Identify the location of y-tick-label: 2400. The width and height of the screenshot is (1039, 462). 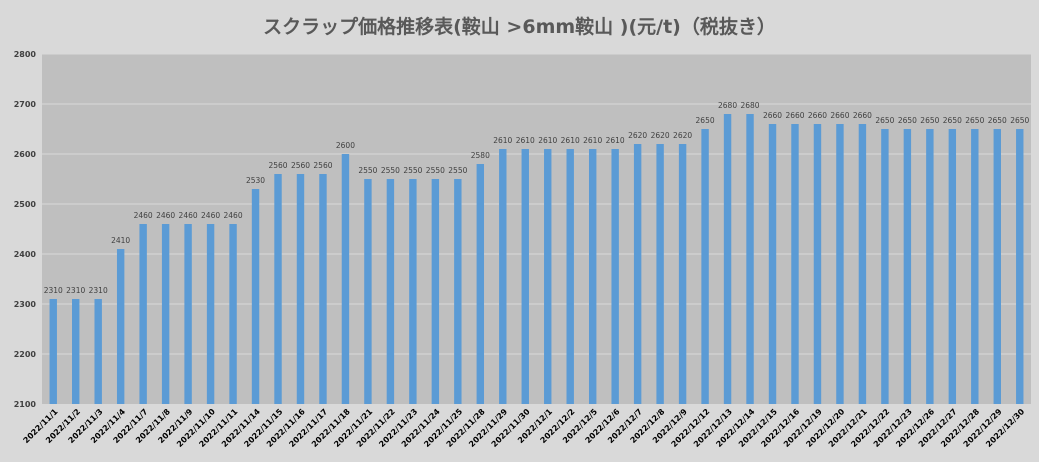
(25, 254).